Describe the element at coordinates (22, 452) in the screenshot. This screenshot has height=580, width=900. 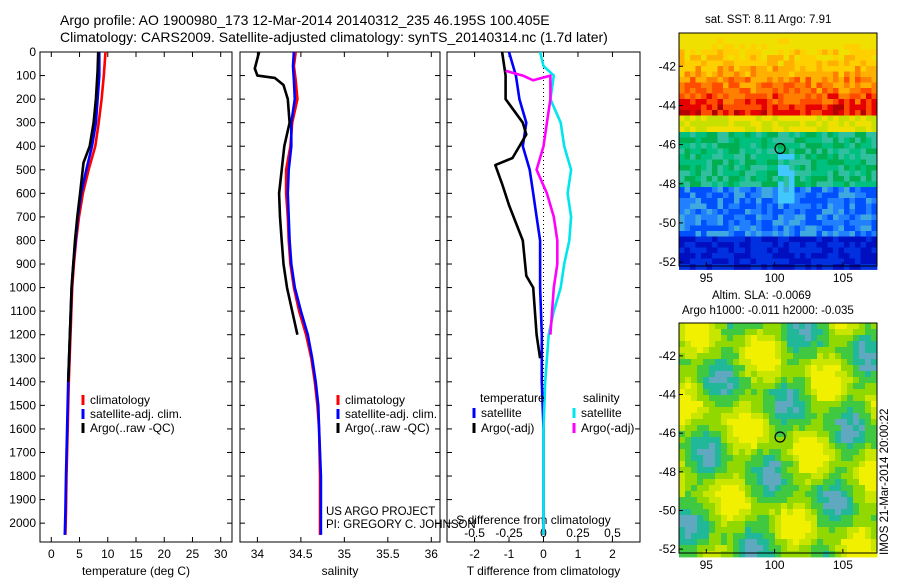
I see `y-tick-label-depth: 1700` at that location.